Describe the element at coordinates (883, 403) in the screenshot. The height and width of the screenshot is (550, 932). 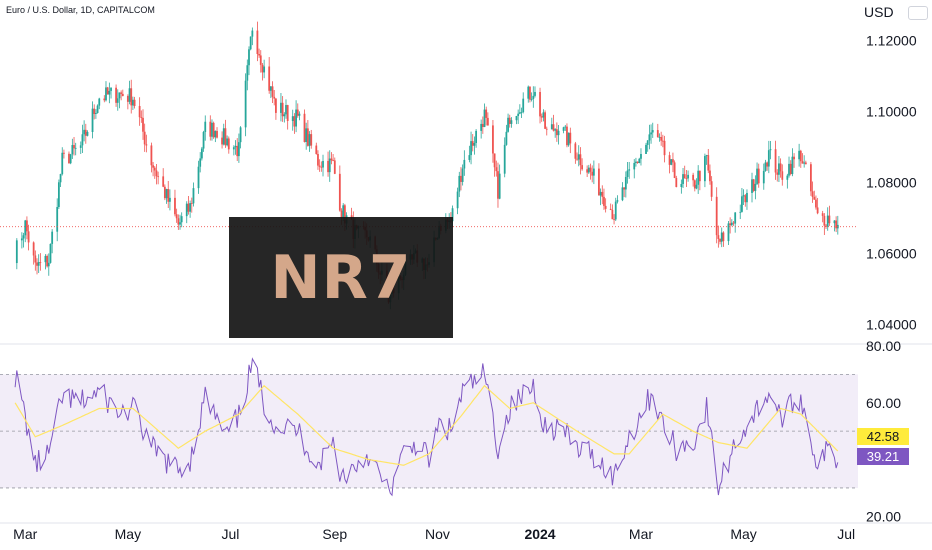
I see `rsi-tick-label: 60.00` at that location.